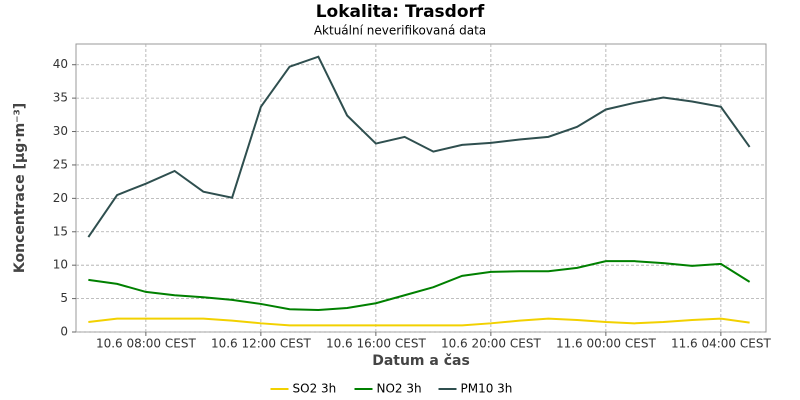 The width and height of the screenshot is (800, 400). Describe the element at coordinates (60, 198) in the screenshot. I see `y-tick-label: 20` at that location.